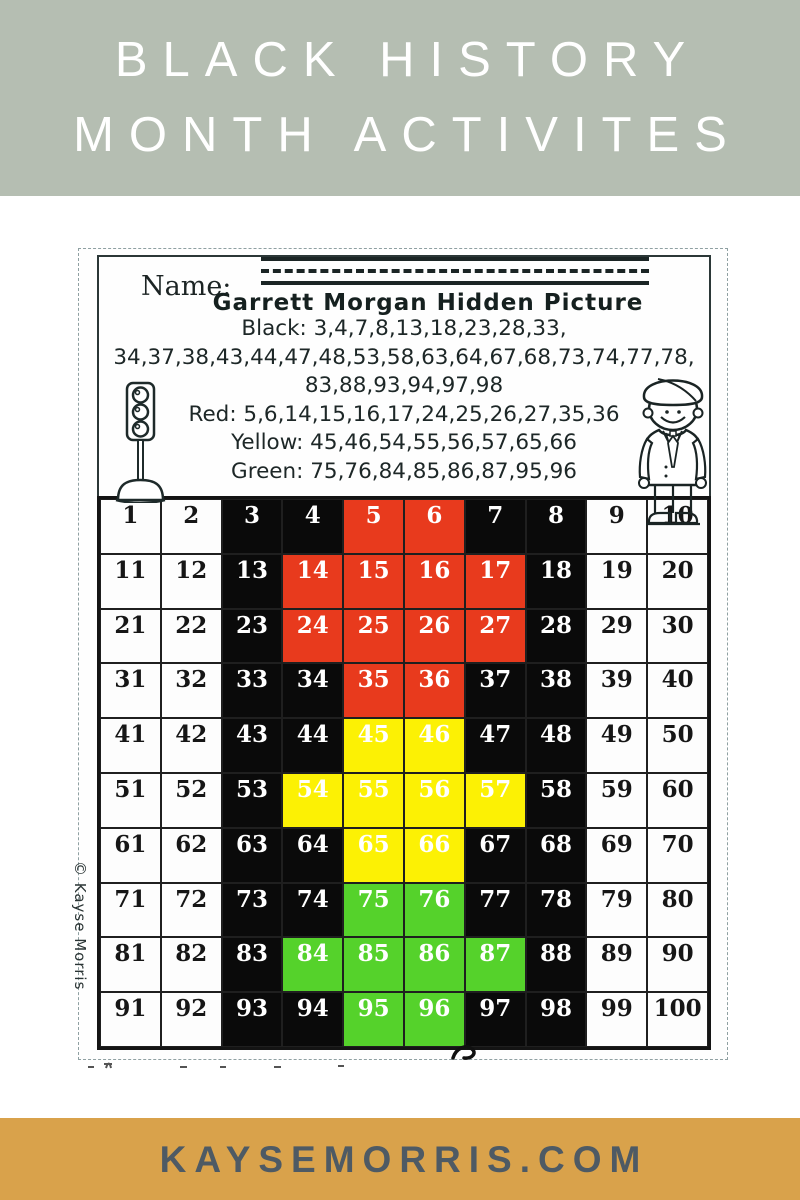  I want to click on grid-cell-59: 59, so click(617, 800).